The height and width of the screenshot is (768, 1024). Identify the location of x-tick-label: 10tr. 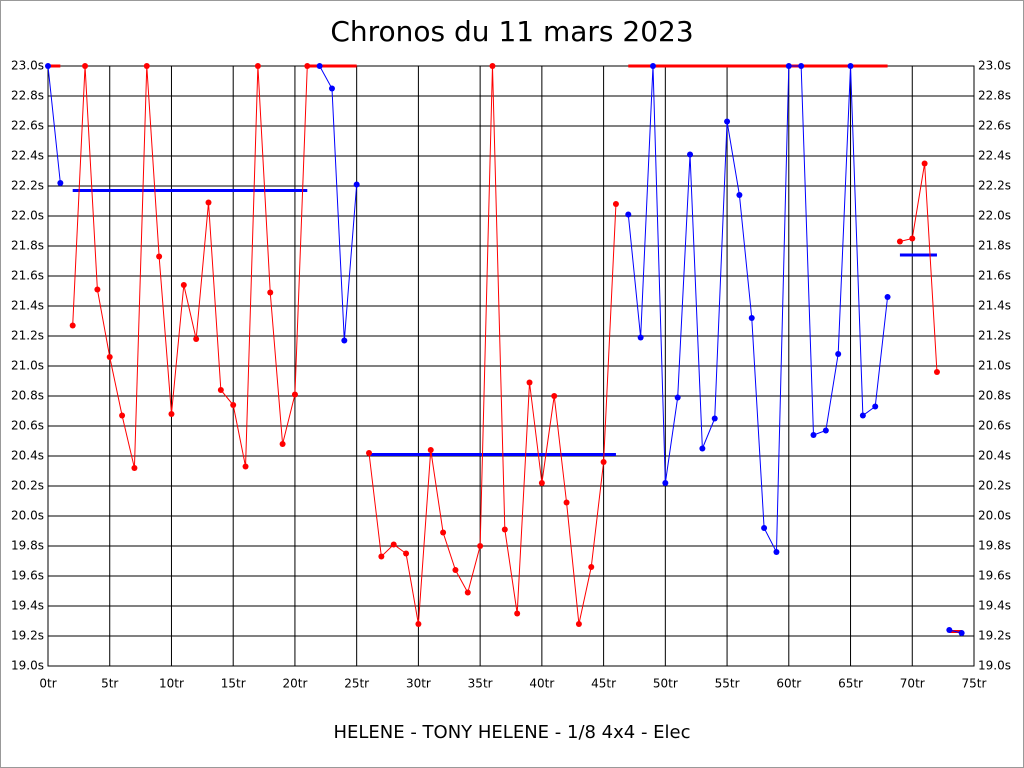
(171, 684).